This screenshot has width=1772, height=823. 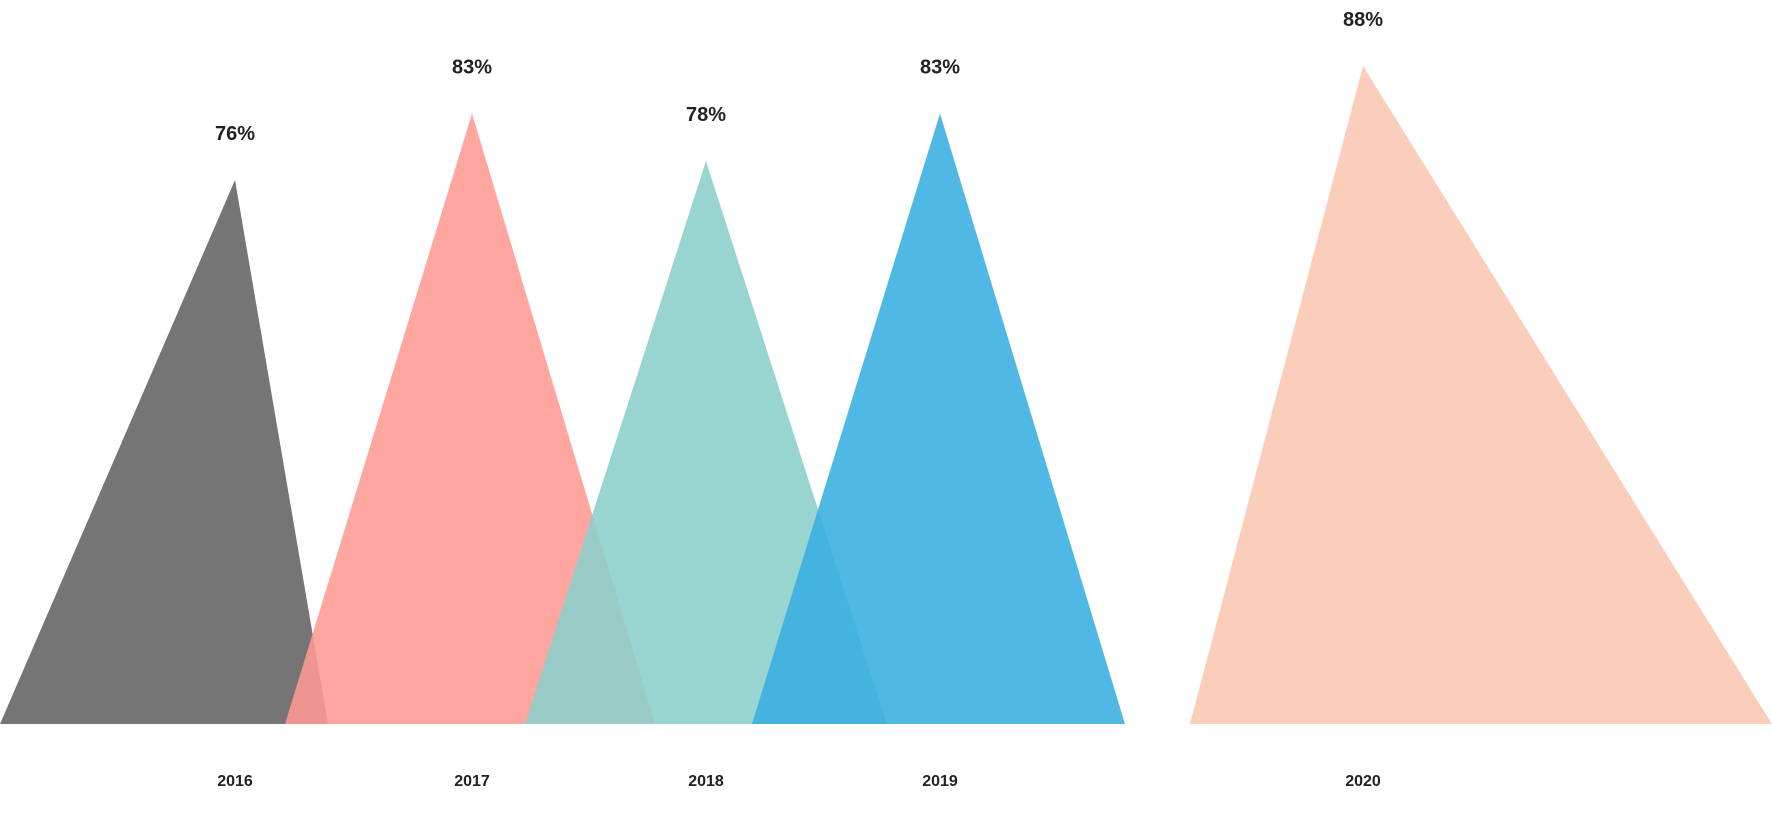 What do you see at coordinates (1363, 781) in the screenshot?
I see `x-tick-label: 2020` at bounding box center [1363, 781].